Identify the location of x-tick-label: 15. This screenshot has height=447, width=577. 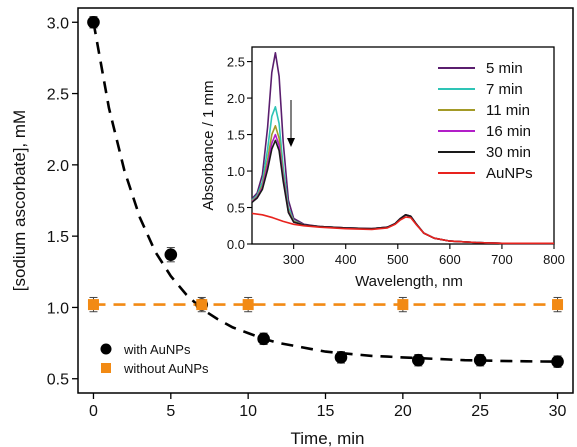
(326, 411).